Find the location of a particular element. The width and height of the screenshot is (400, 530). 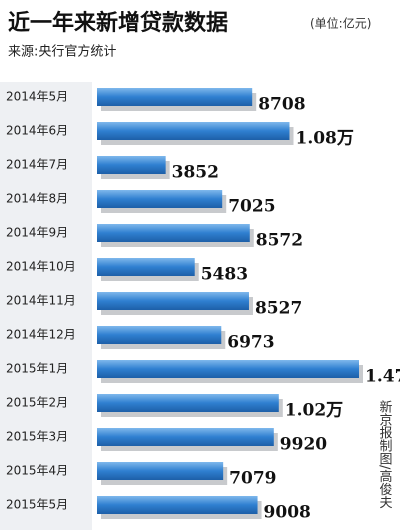

category-label: 2015年5月 is located at coordinates (37, 505).